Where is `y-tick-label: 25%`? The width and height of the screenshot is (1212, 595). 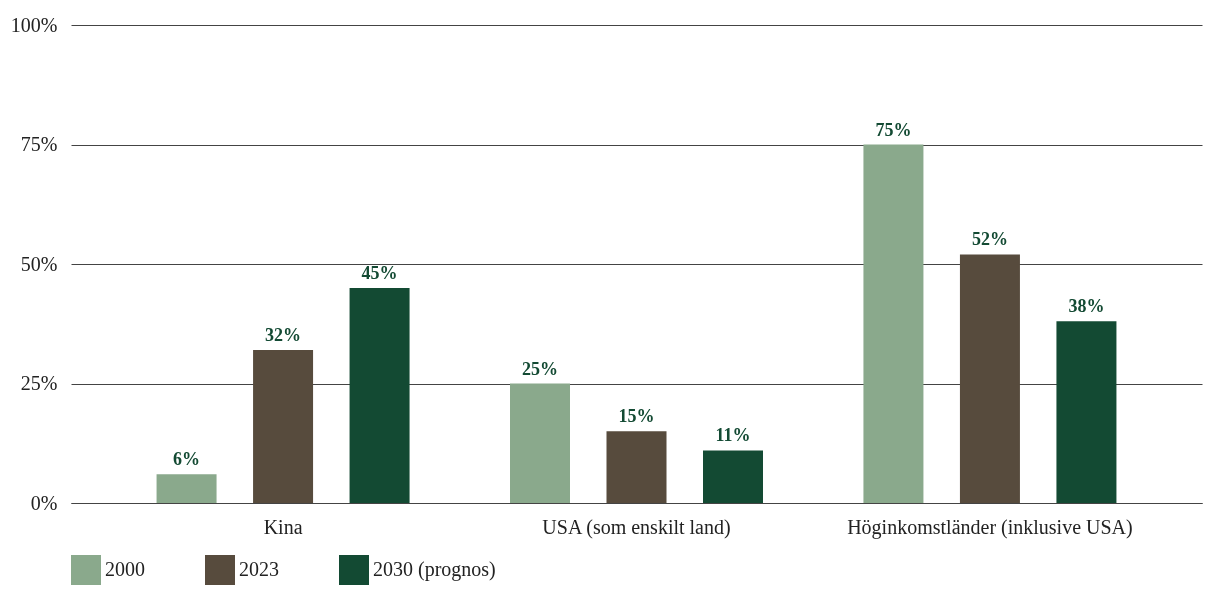 y-tick-label: 25% is located at coordinates (39, 383).